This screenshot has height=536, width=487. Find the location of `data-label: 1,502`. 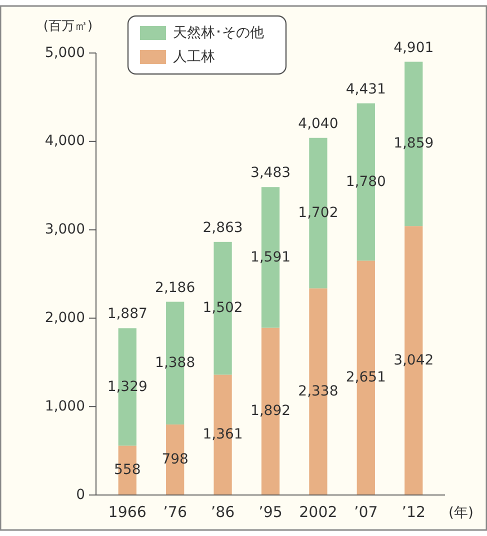

data-label: 1,502 is located at coordinates (222, 308).